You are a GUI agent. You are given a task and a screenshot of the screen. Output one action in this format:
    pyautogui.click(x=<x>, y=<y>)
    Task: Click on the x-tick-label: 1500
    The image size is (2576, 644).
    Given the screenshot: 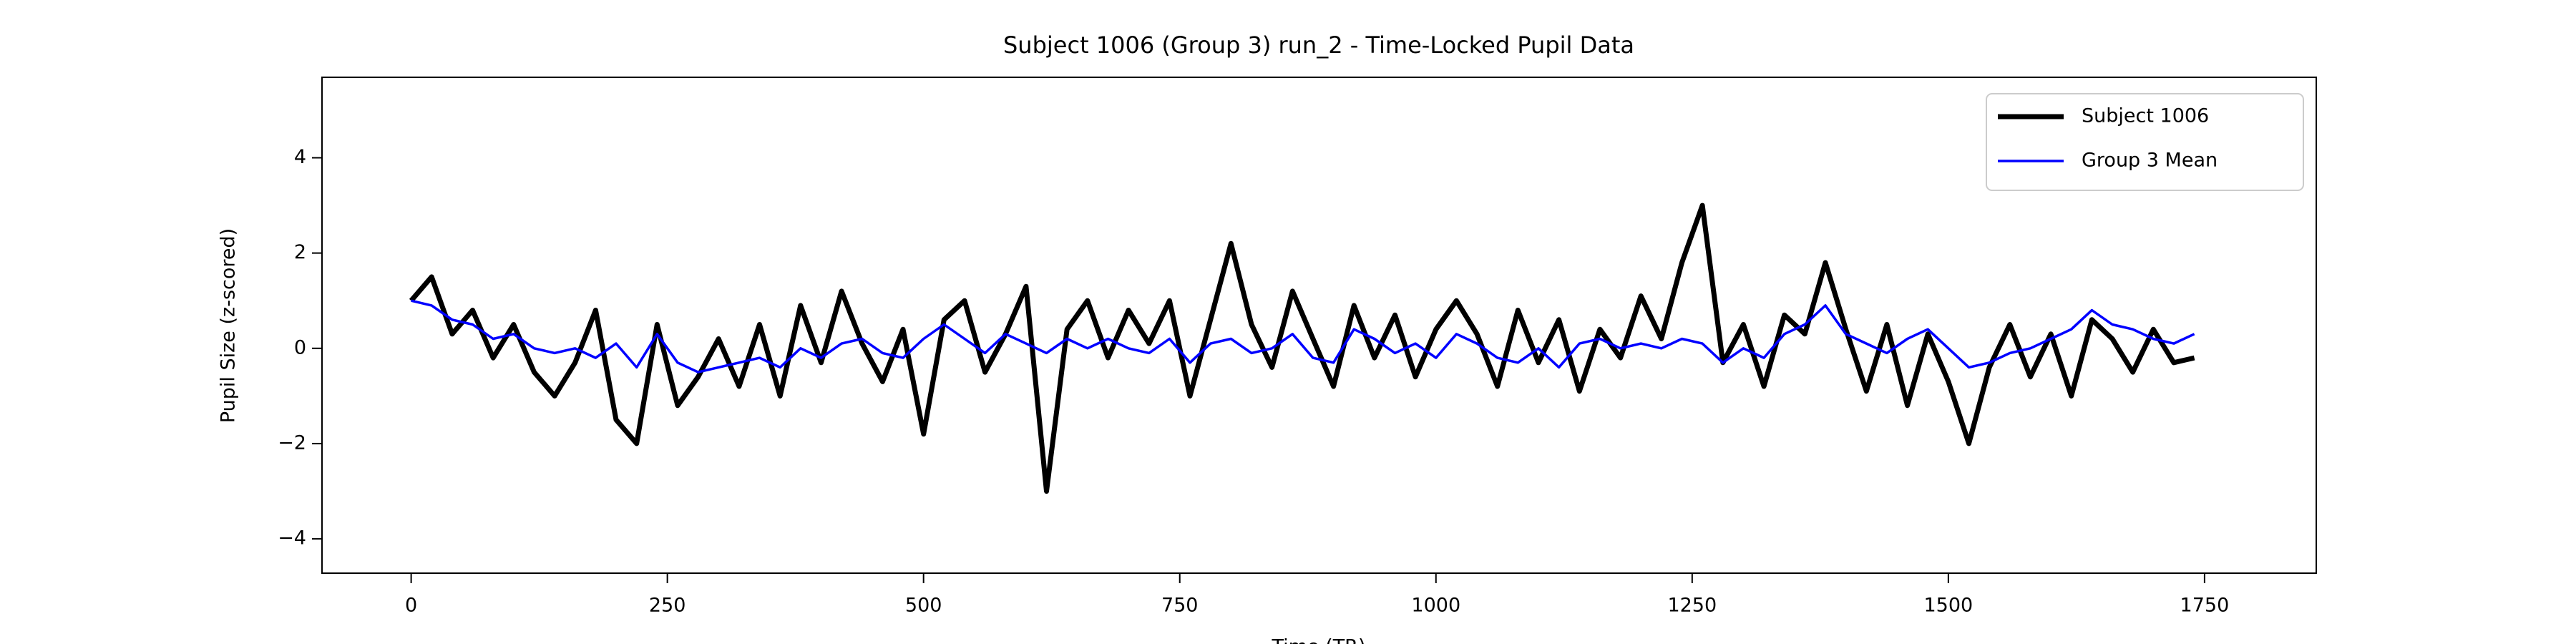 What is the action you would take?
    pyautogui.click(x=1948, y=606)
    